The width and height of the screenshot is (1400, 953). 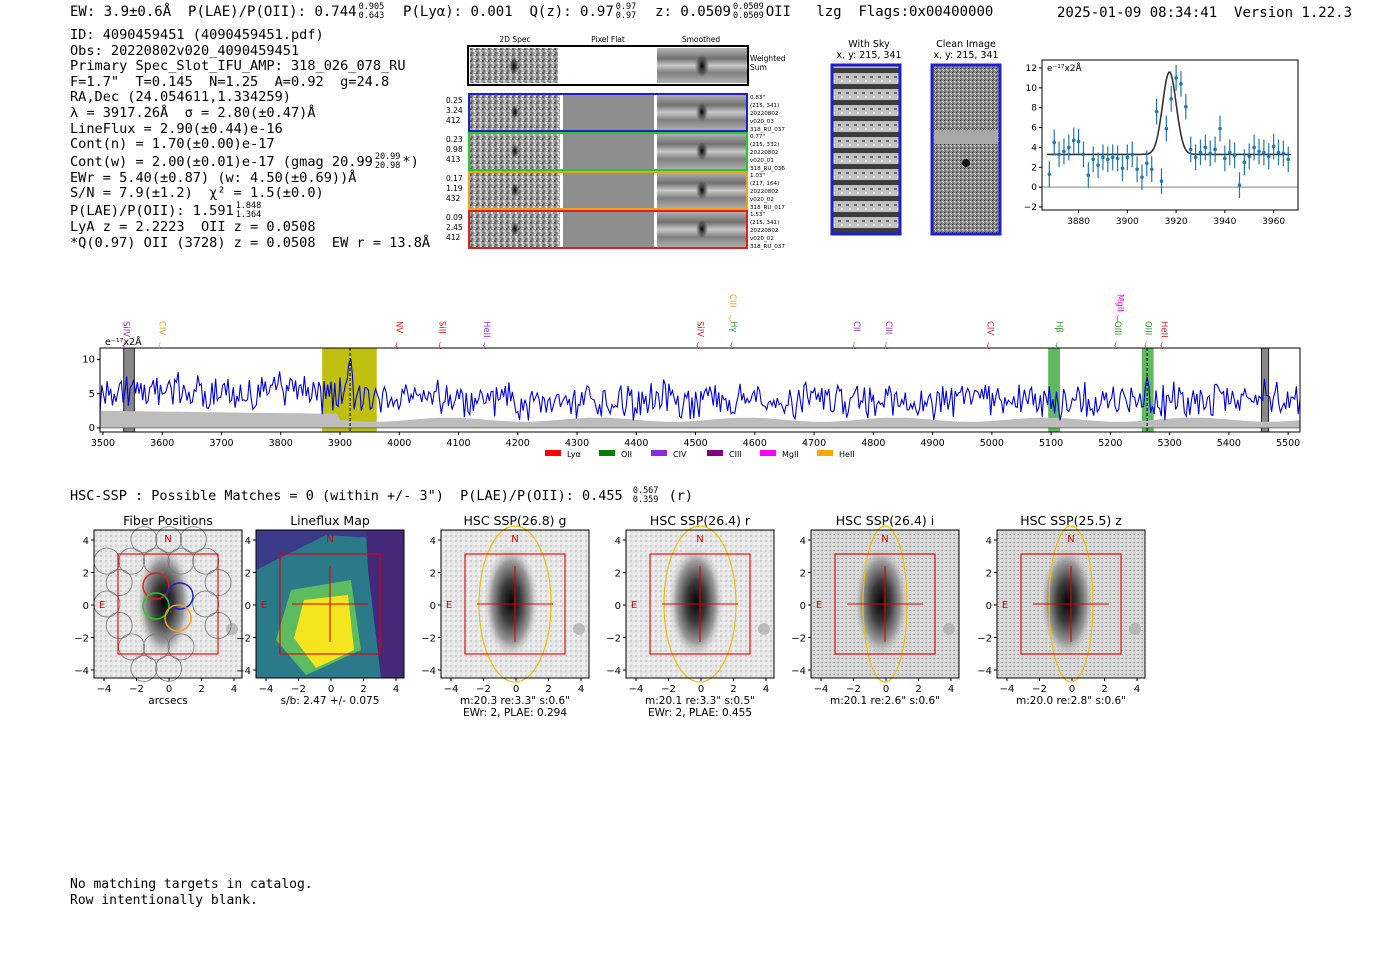 I want to click on line-label: Hβ, so click(x=1058, y=327).